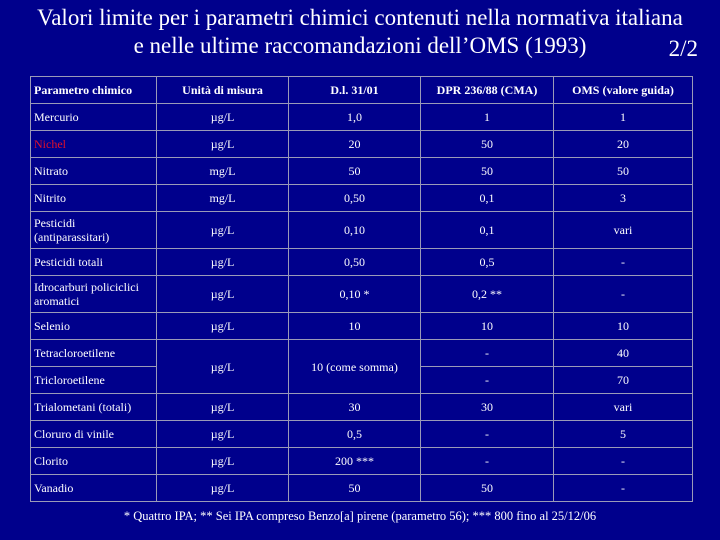 The image size is (720, 540). Describe the element at coordinates (93, 434) in the screenshot. I see `cell-name: Cloruro di vinile` at that location.